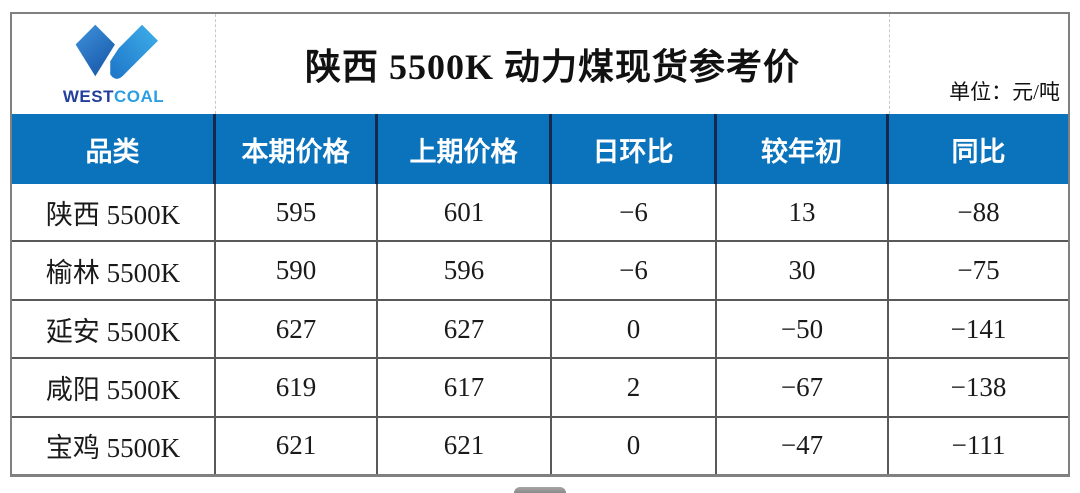 The height and width of the screenshot is (493, 1080). I want to click on table-row-yulin: 榆林 5500K 590 596 −6 30 −75, so click(540, 269).